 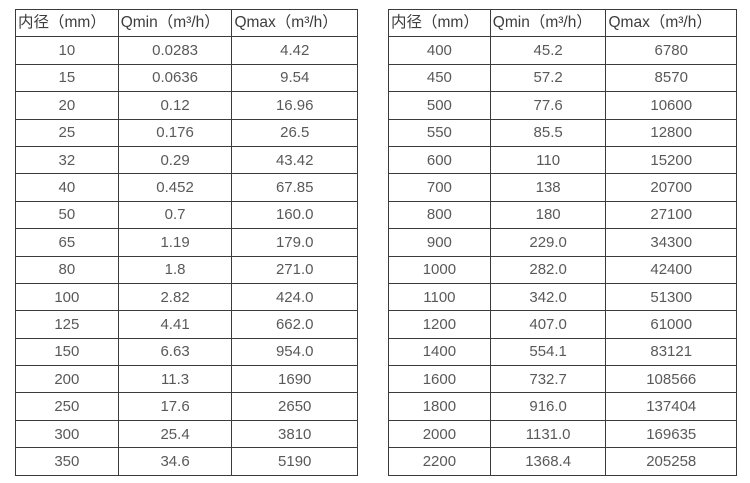 What do you see at coordinates (671, 297) in the screenshot?
I see `table-cell: 51300` at bounding box center [671, 297].